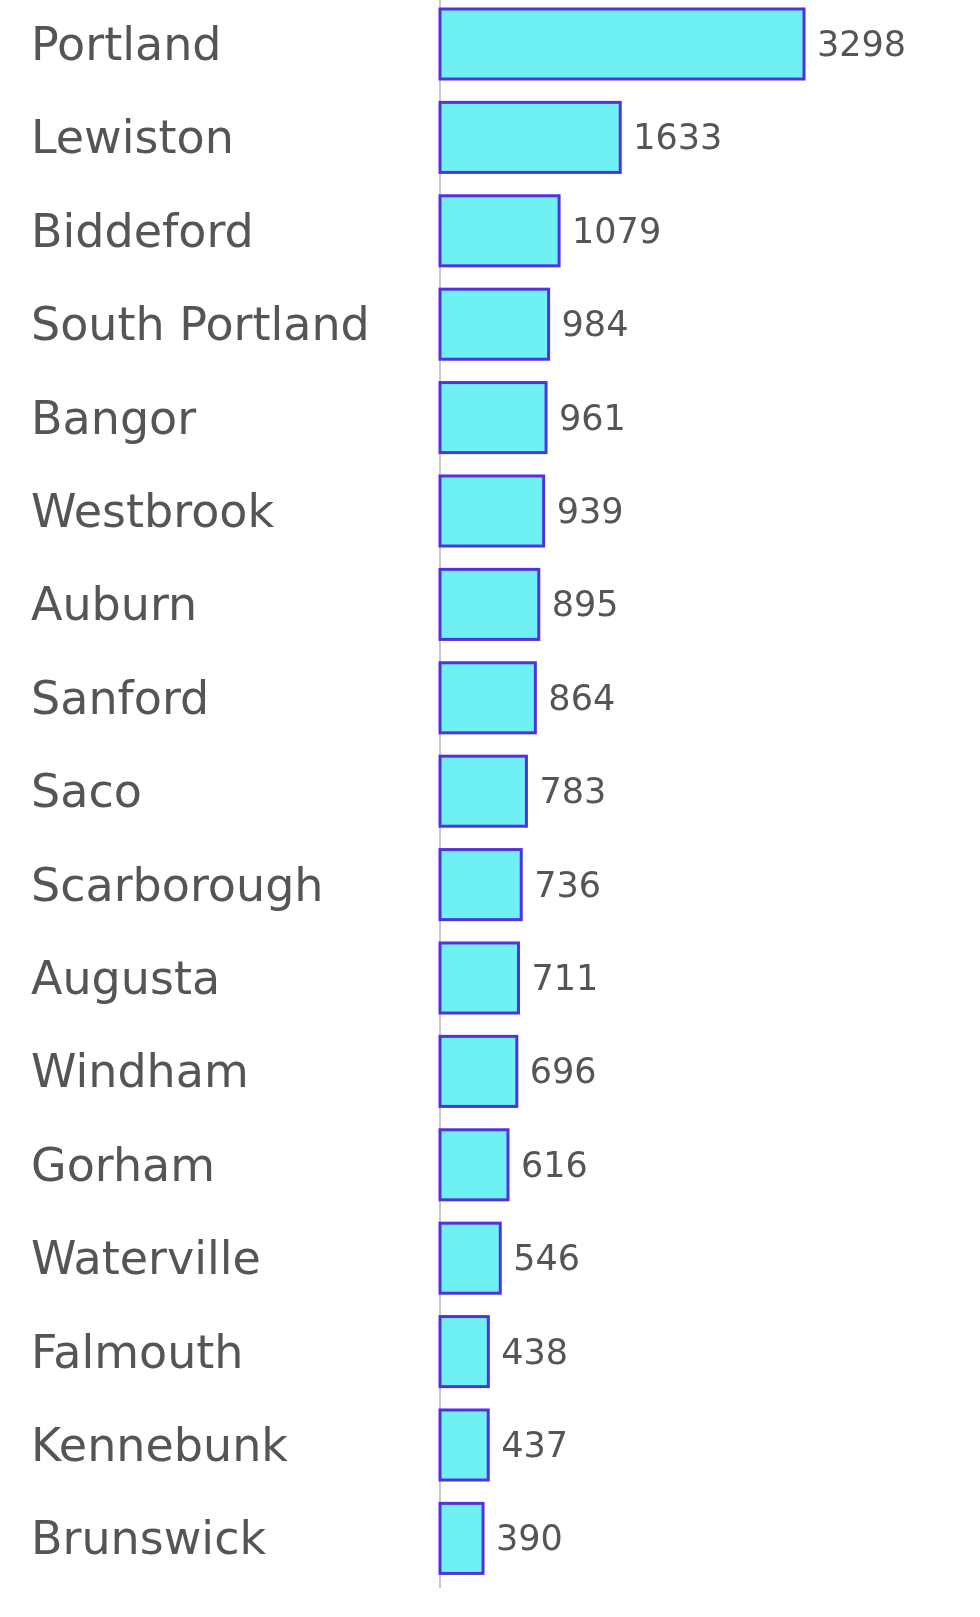  I want to click on y-tick-label: Windham, so click(140, 1071).